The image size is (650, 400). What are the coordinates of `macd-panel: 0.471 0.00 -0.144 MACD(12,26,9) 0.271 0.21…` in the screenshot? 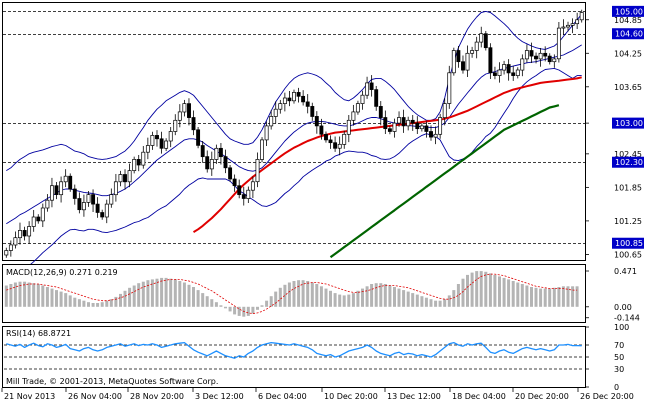 It's located at (321, 293).